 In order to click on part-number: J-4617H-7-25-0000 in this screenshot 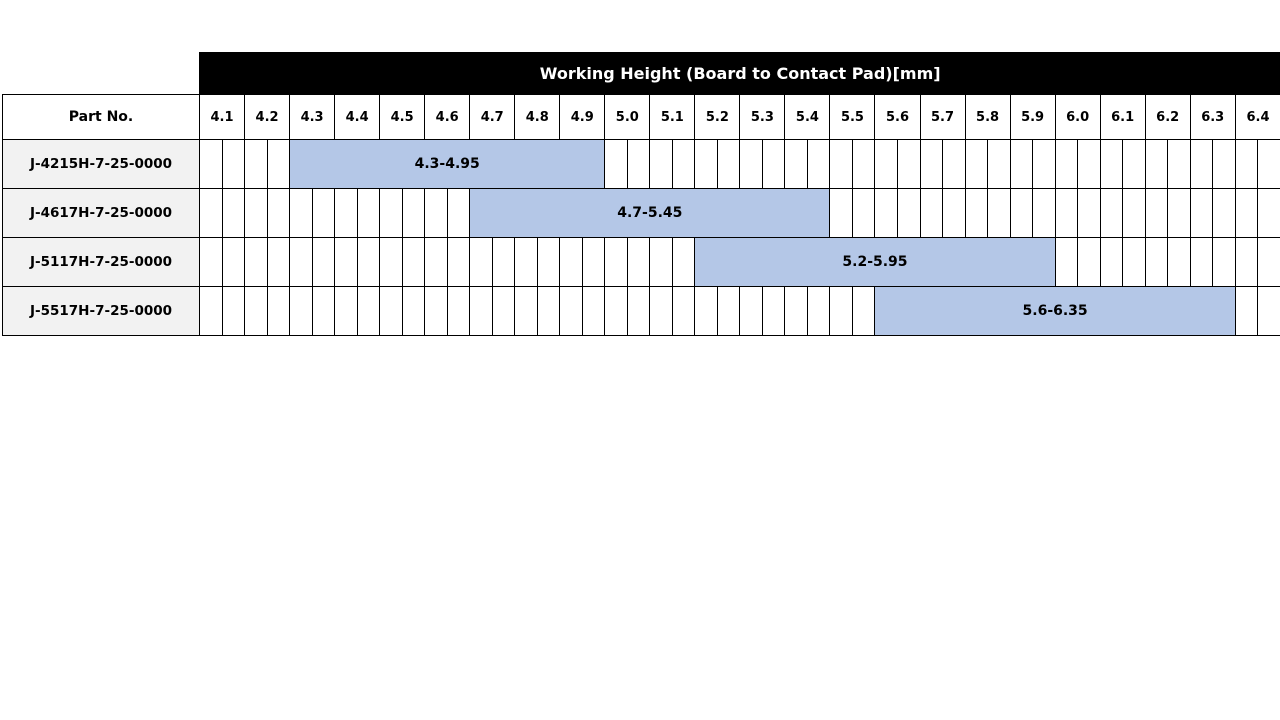, I will do `click(101, 213)`.